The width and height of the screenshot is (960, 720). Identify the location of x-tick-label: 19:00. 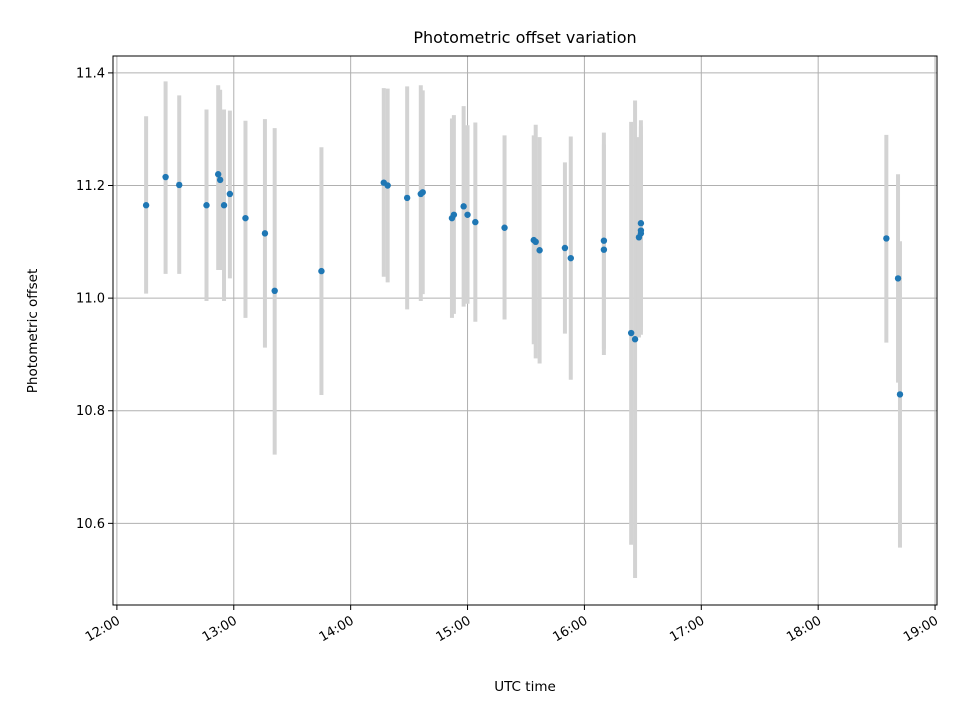
(921, 629).